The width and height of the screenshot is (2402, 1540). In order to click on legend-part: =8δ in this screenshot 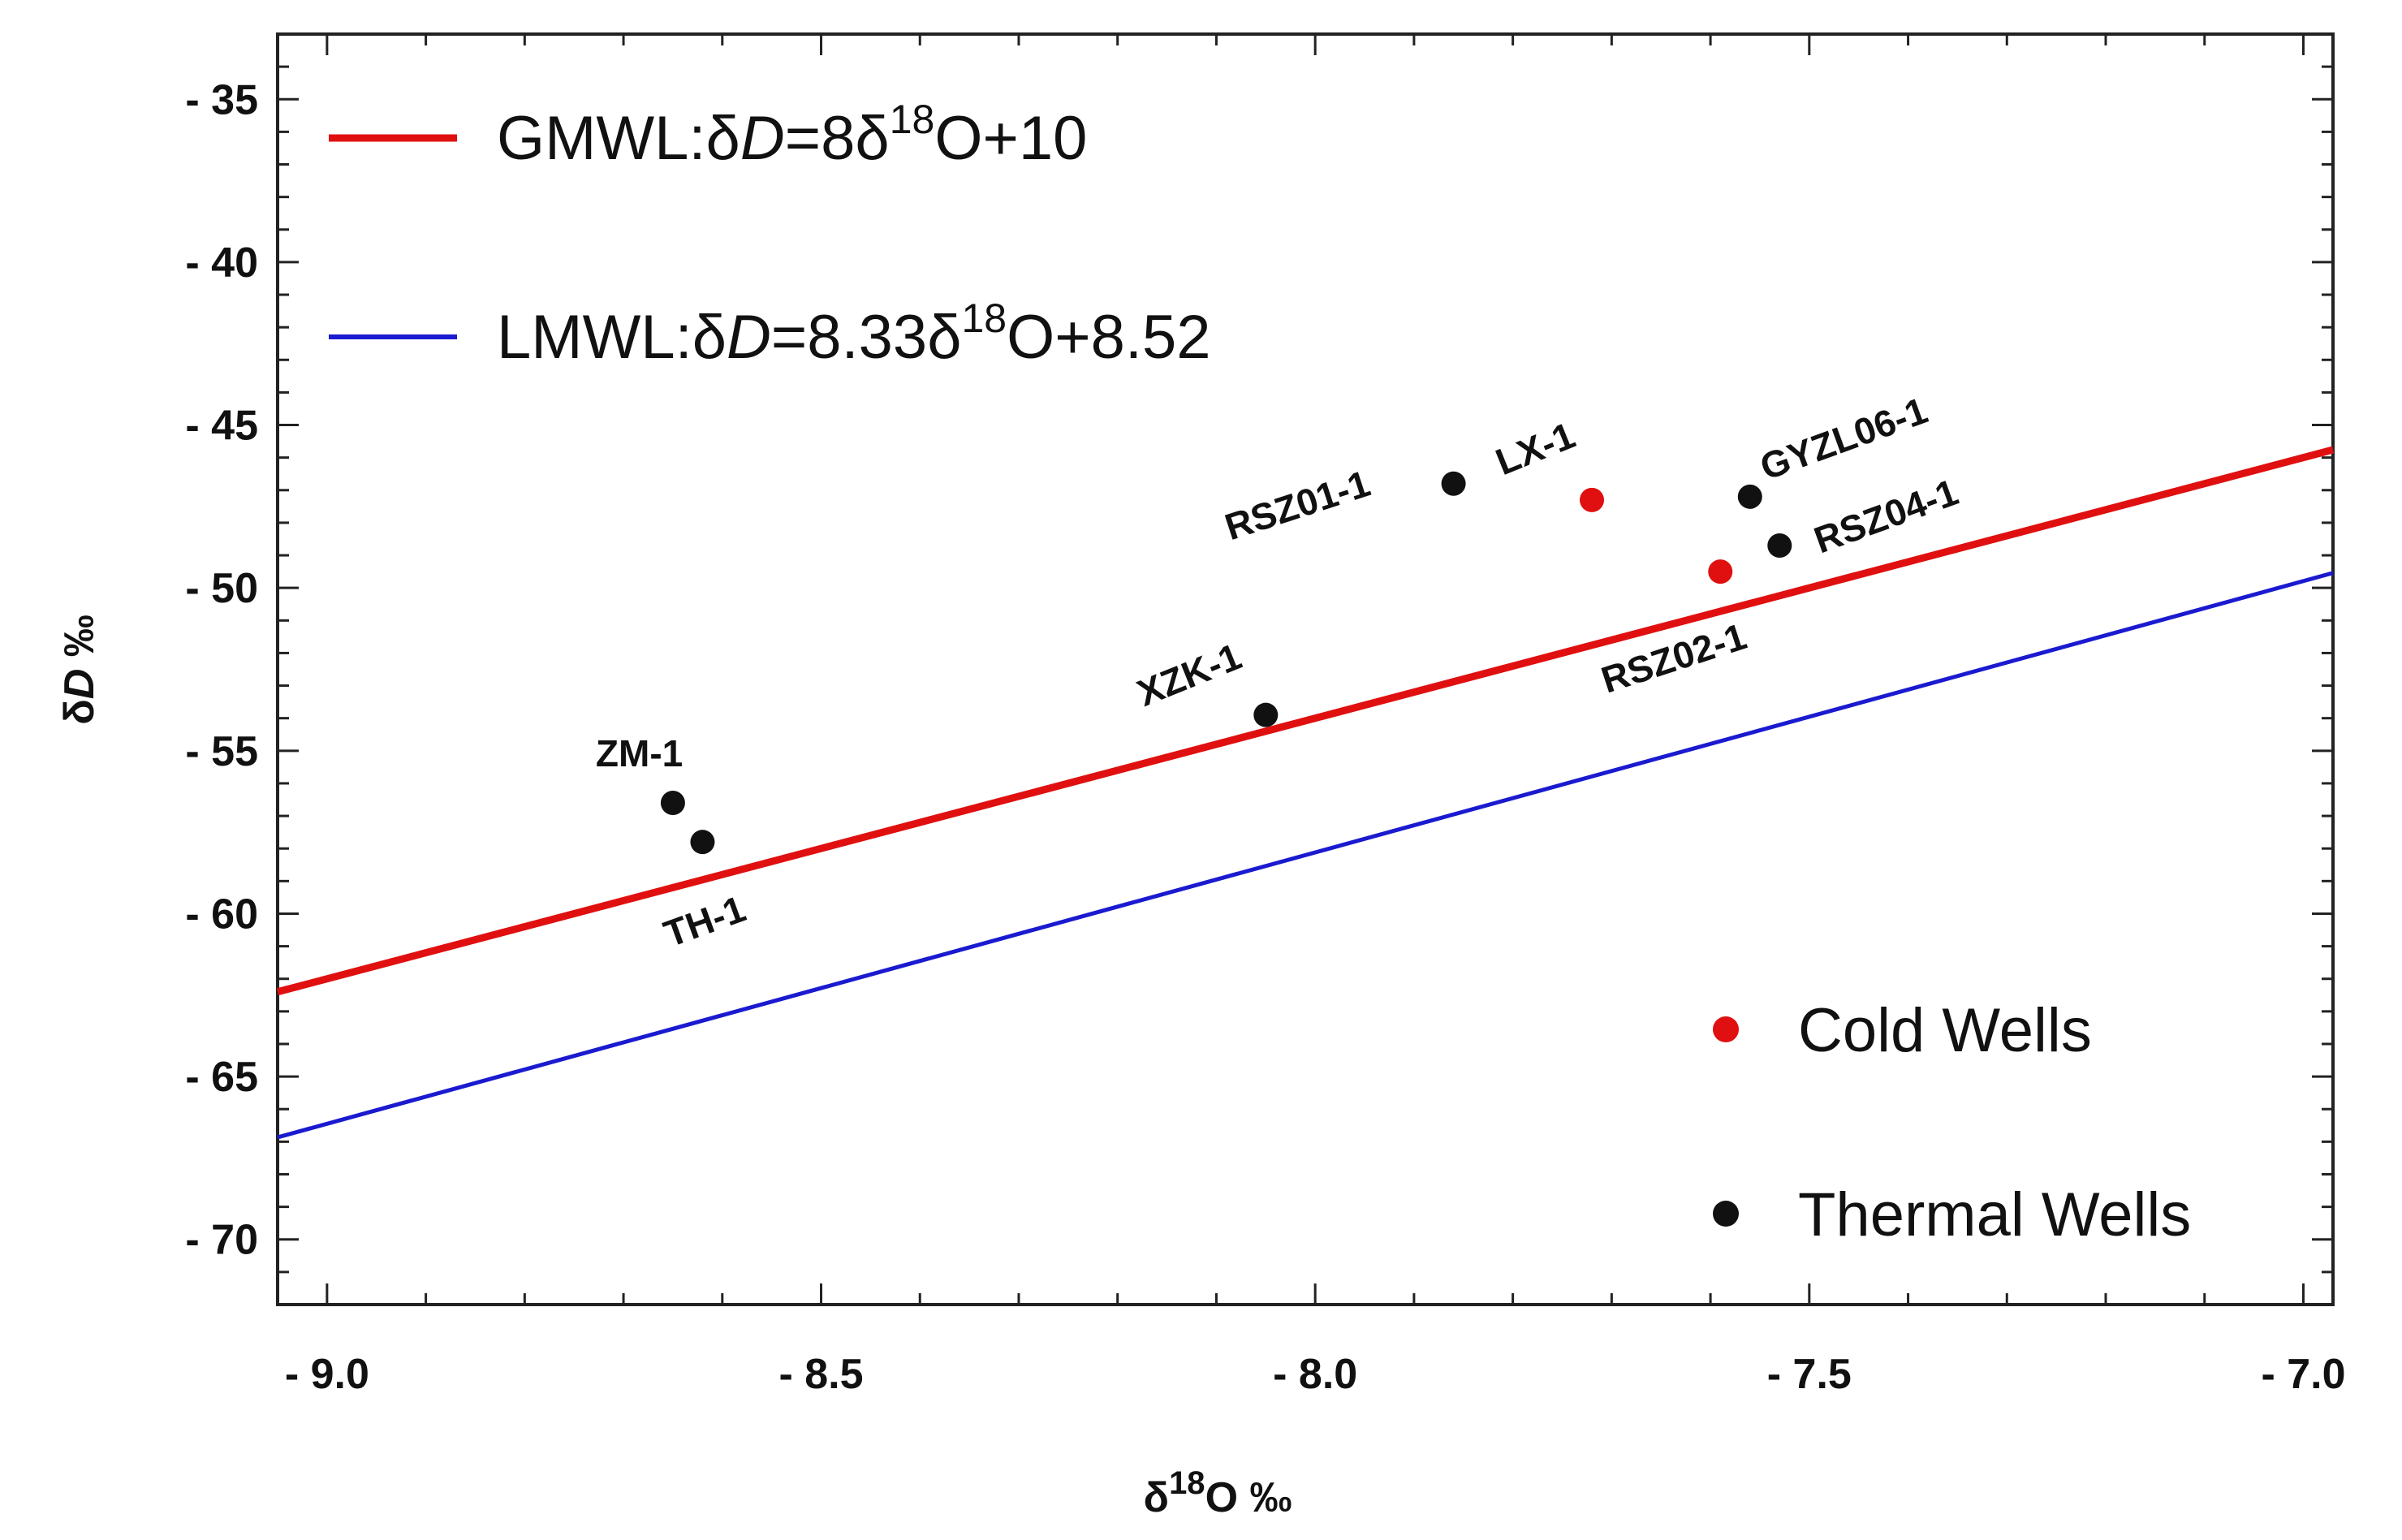, I will do `click(838, 138)`.